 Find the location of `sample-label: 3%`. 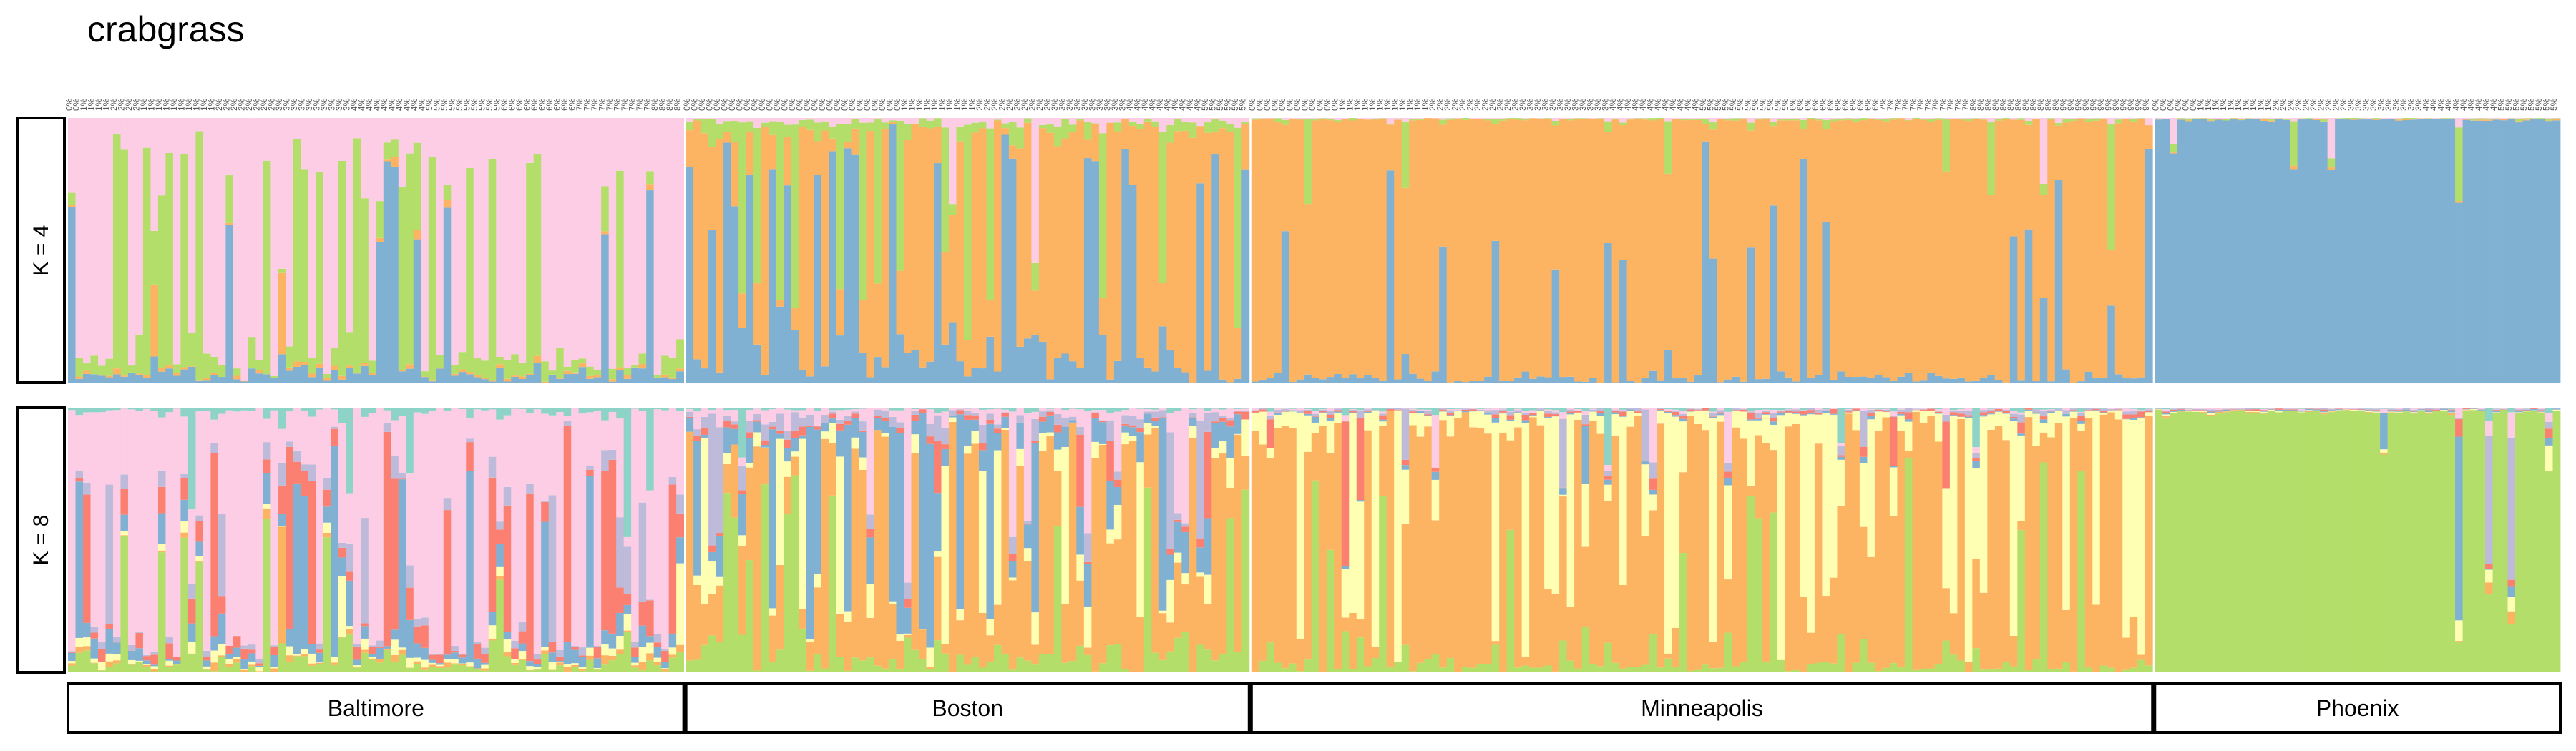

sample-label: 3% is located at coordinates (1590, 104).